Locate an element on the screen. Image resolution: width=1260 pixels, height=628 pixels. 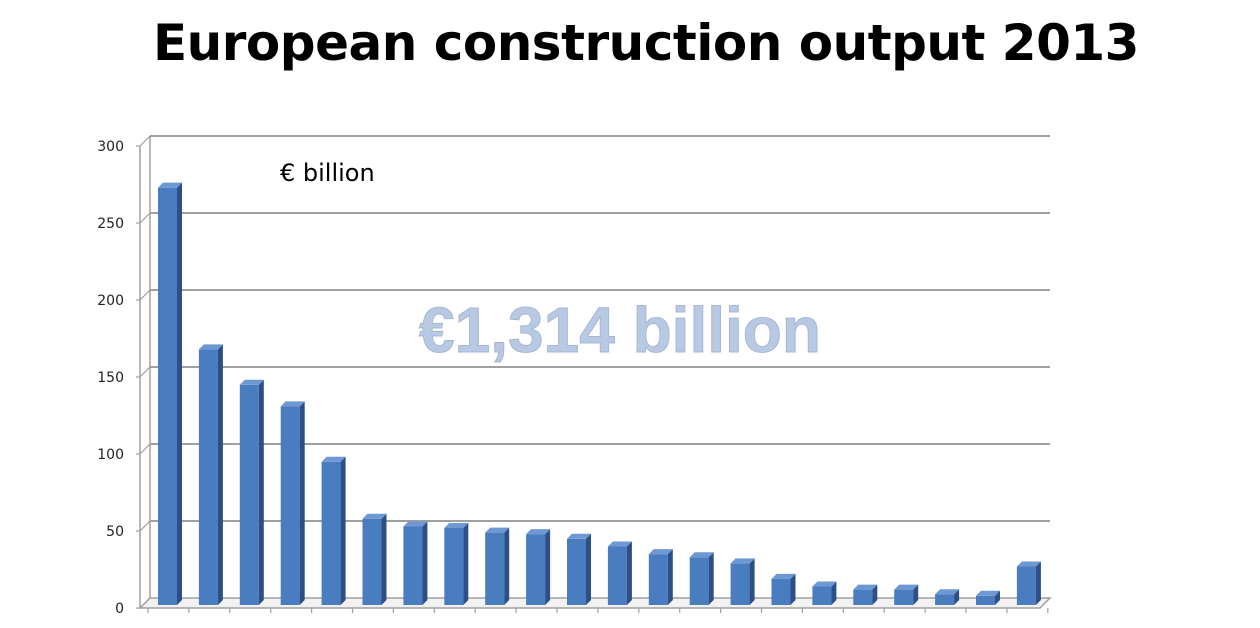
y-tick-label: 50 is located at coordinates (115, 532).